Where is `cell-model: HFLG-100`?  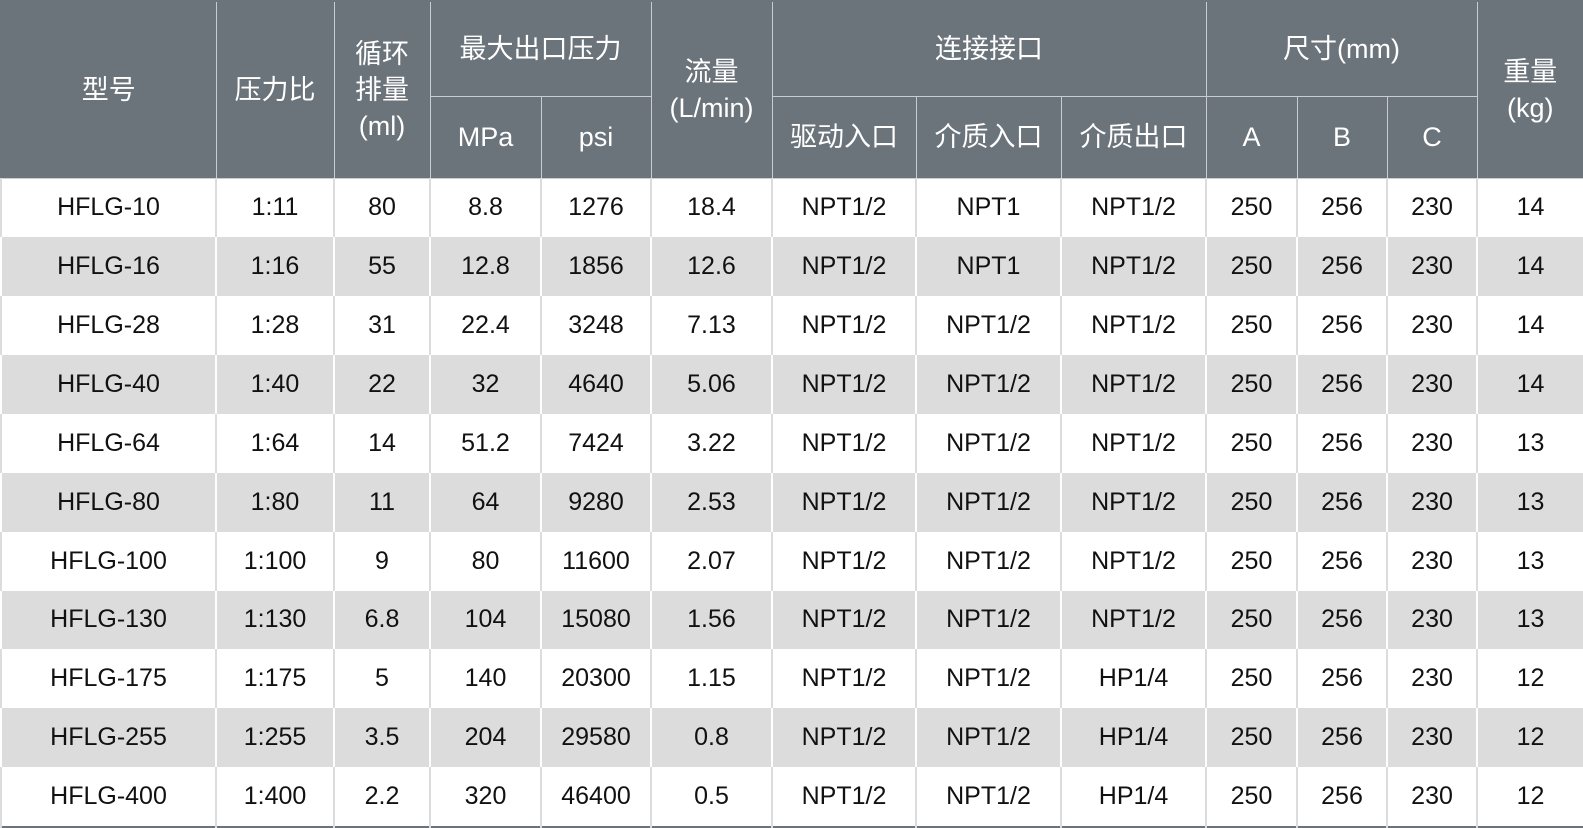 cell-model: HFLG-100 is located at coordinates (108, 561).